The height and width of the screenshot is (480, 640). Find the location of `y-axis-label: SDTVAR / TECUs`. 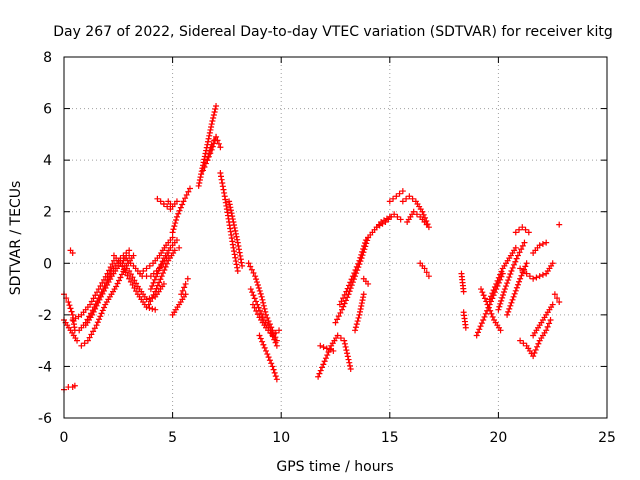

y-axis-label: SDTVAR / TECUs is located at coordinates (16, 238).